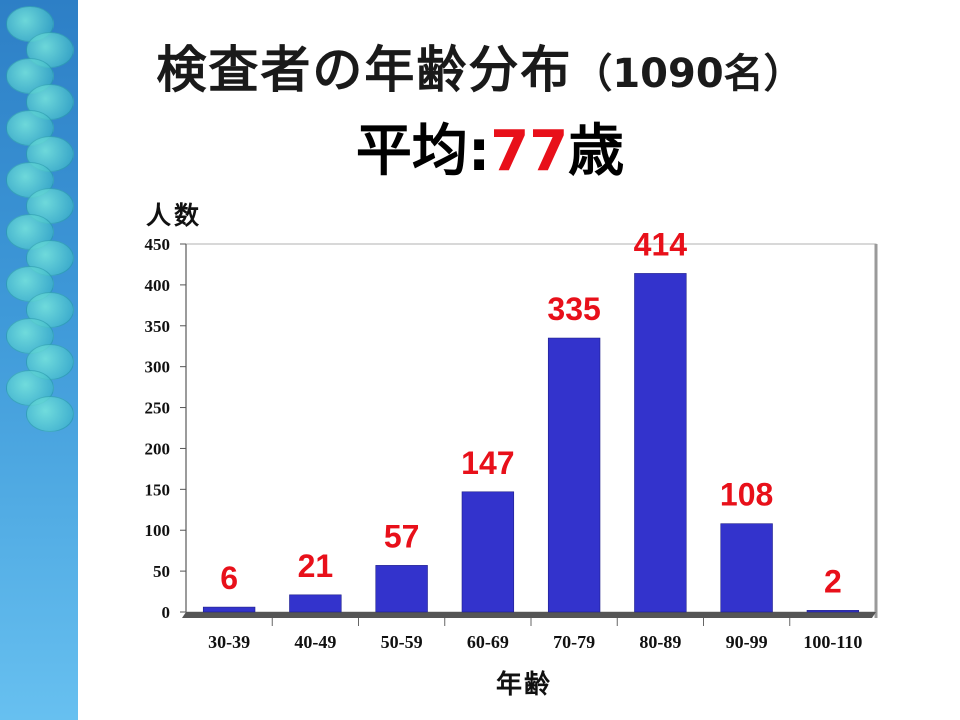  I want to click on x-tick-label-30-39: 30-39, so click(229, 642).